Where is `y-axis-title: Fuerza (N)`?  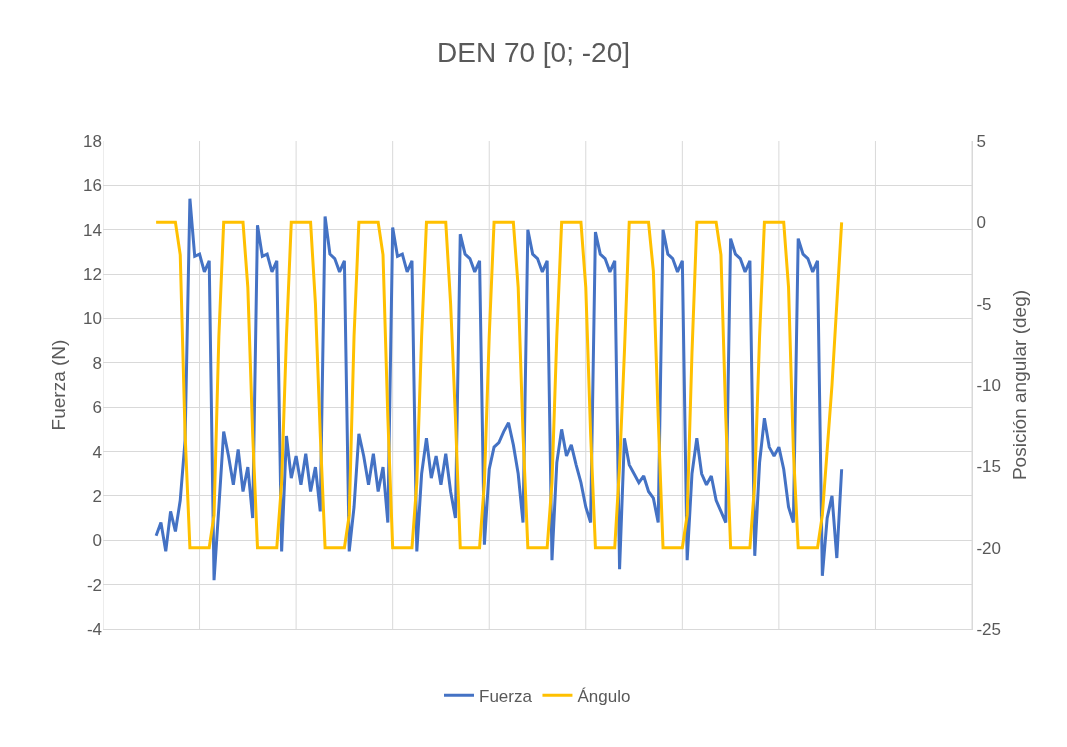 y-axis-title: Fuerza (N) is located at coordinates (58, 385).